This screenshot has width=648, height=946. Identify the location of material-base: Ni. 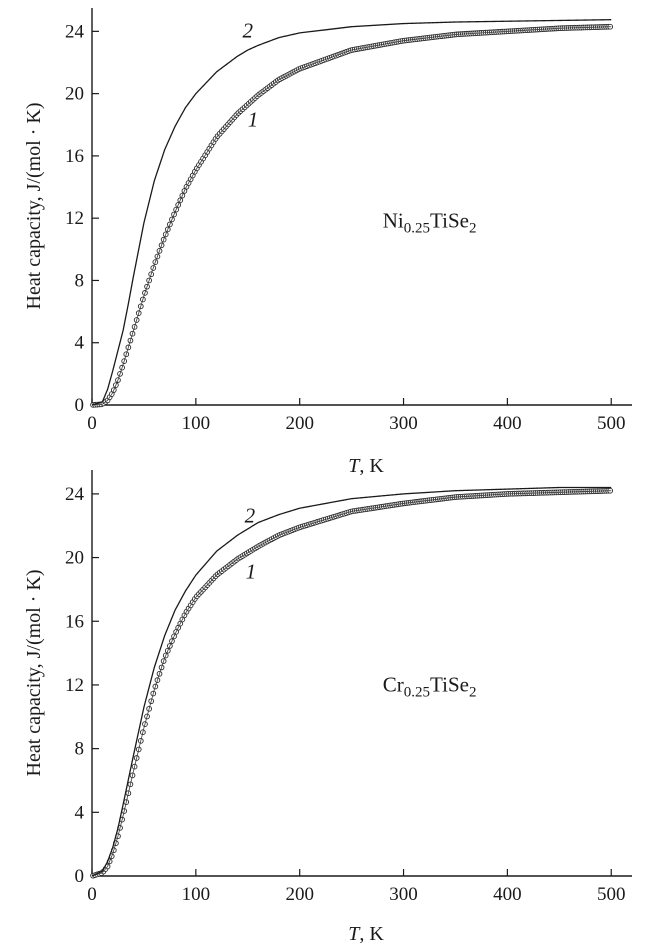
(393, 221).